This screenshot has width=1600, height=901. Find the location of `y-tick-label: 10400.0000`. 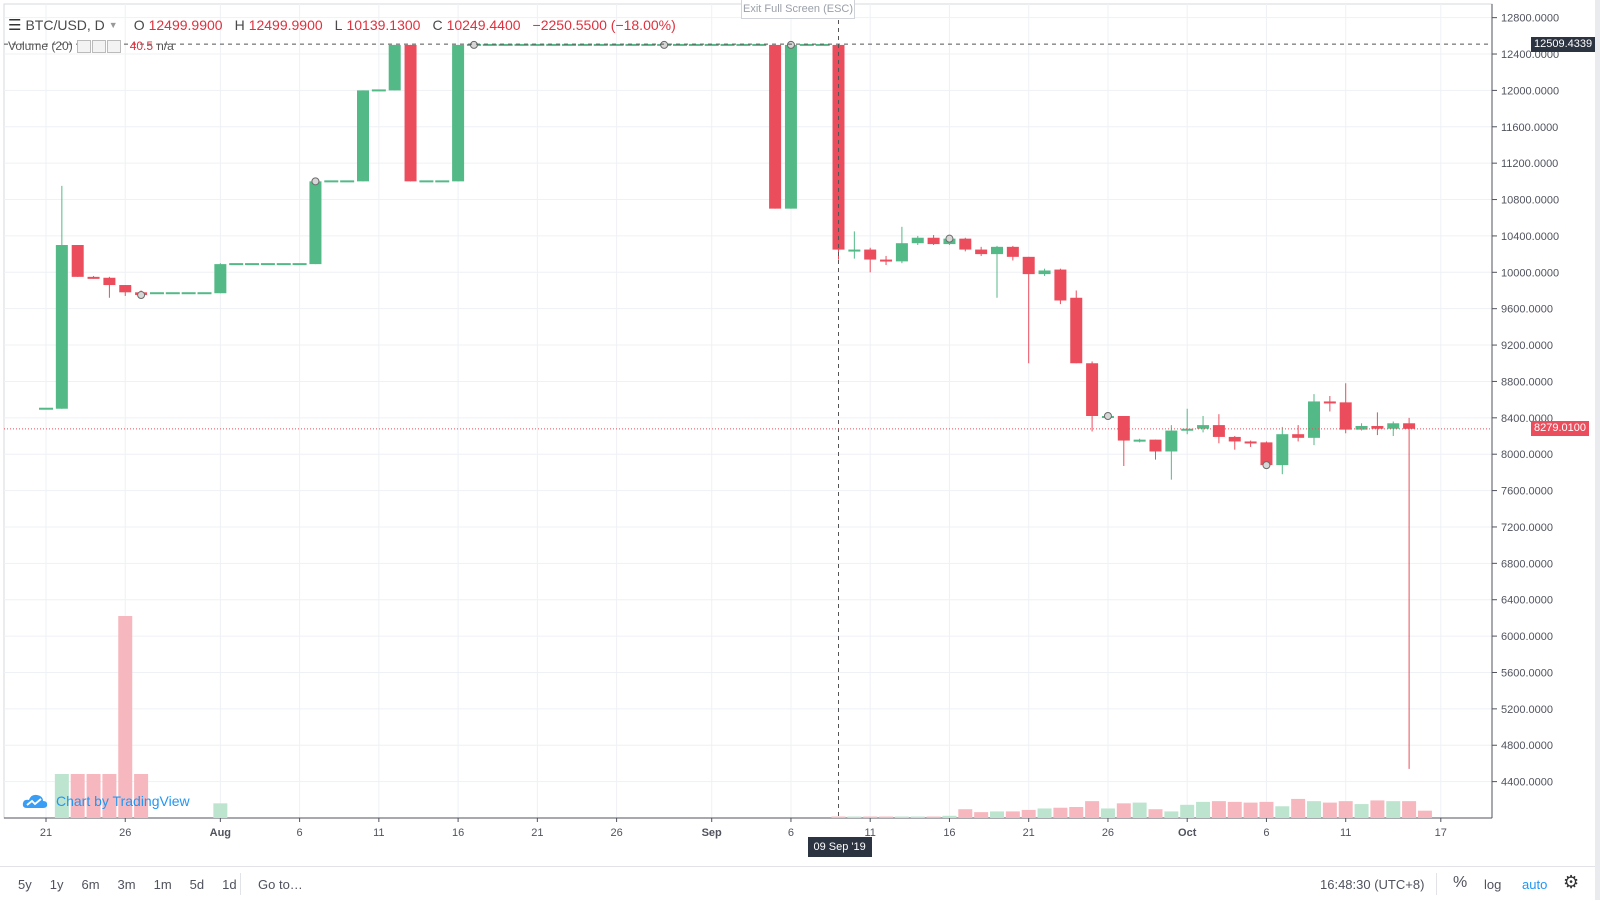

y-tick-label: 10400.0000 is located at coordinates (1530, 237).